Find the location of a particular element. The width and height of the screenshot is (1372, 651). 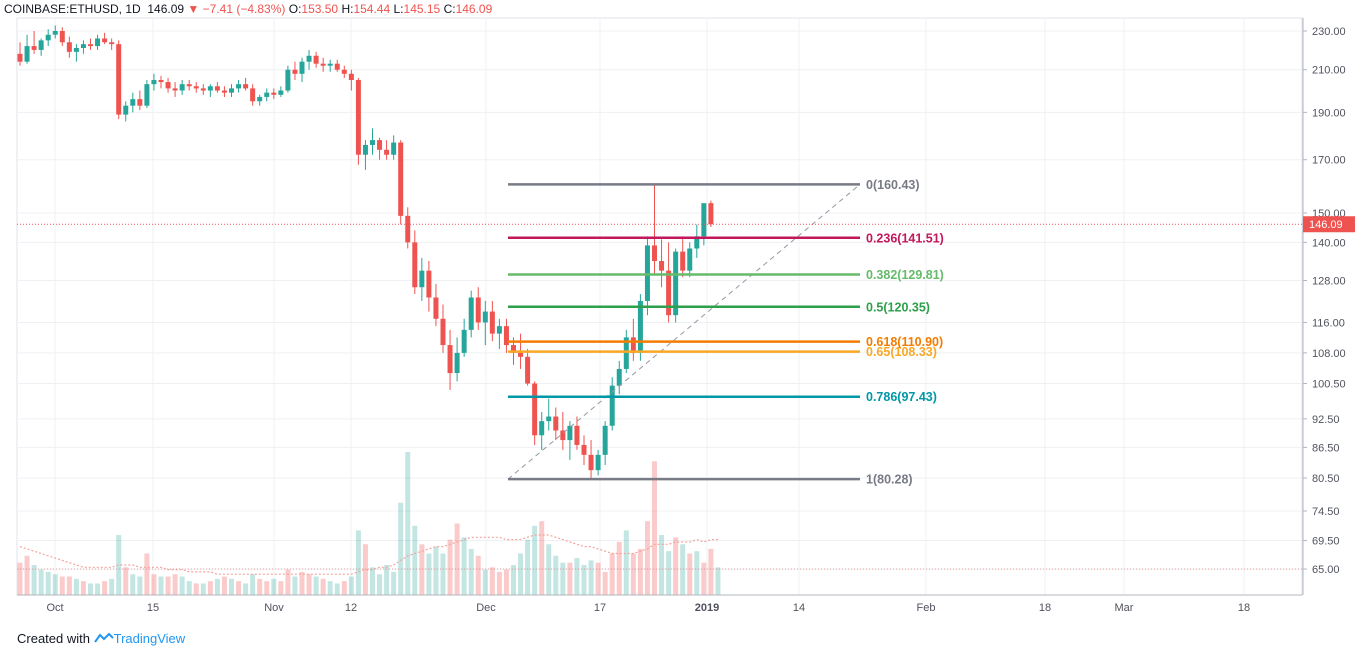

y-tick-label: 92.50 is located at coordinates (1326, 420).